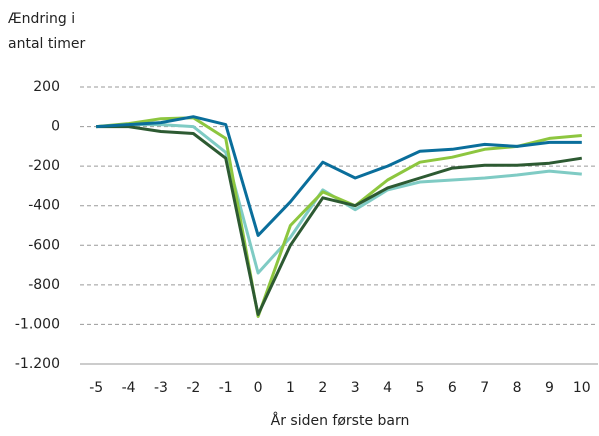  Describe the element at coordinates (37, 364) in the screenshot. I see `y-tick-label: -1.200` at that location.